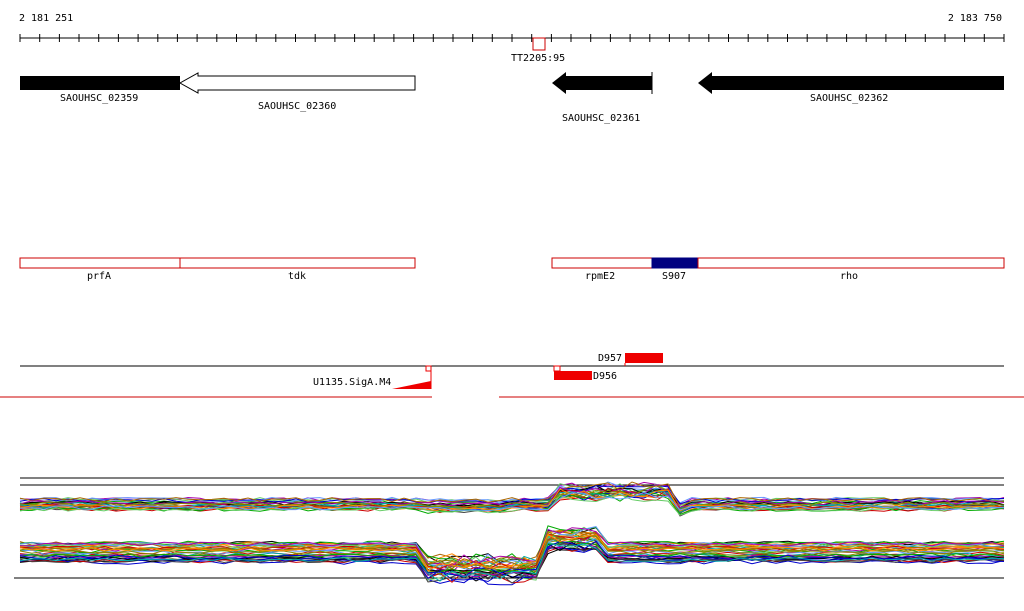 This screenshot has height=611, width=1024. Describe the element at coordinates (297, 276) in the screenshot. I see `feature-label: tdk` at that location.